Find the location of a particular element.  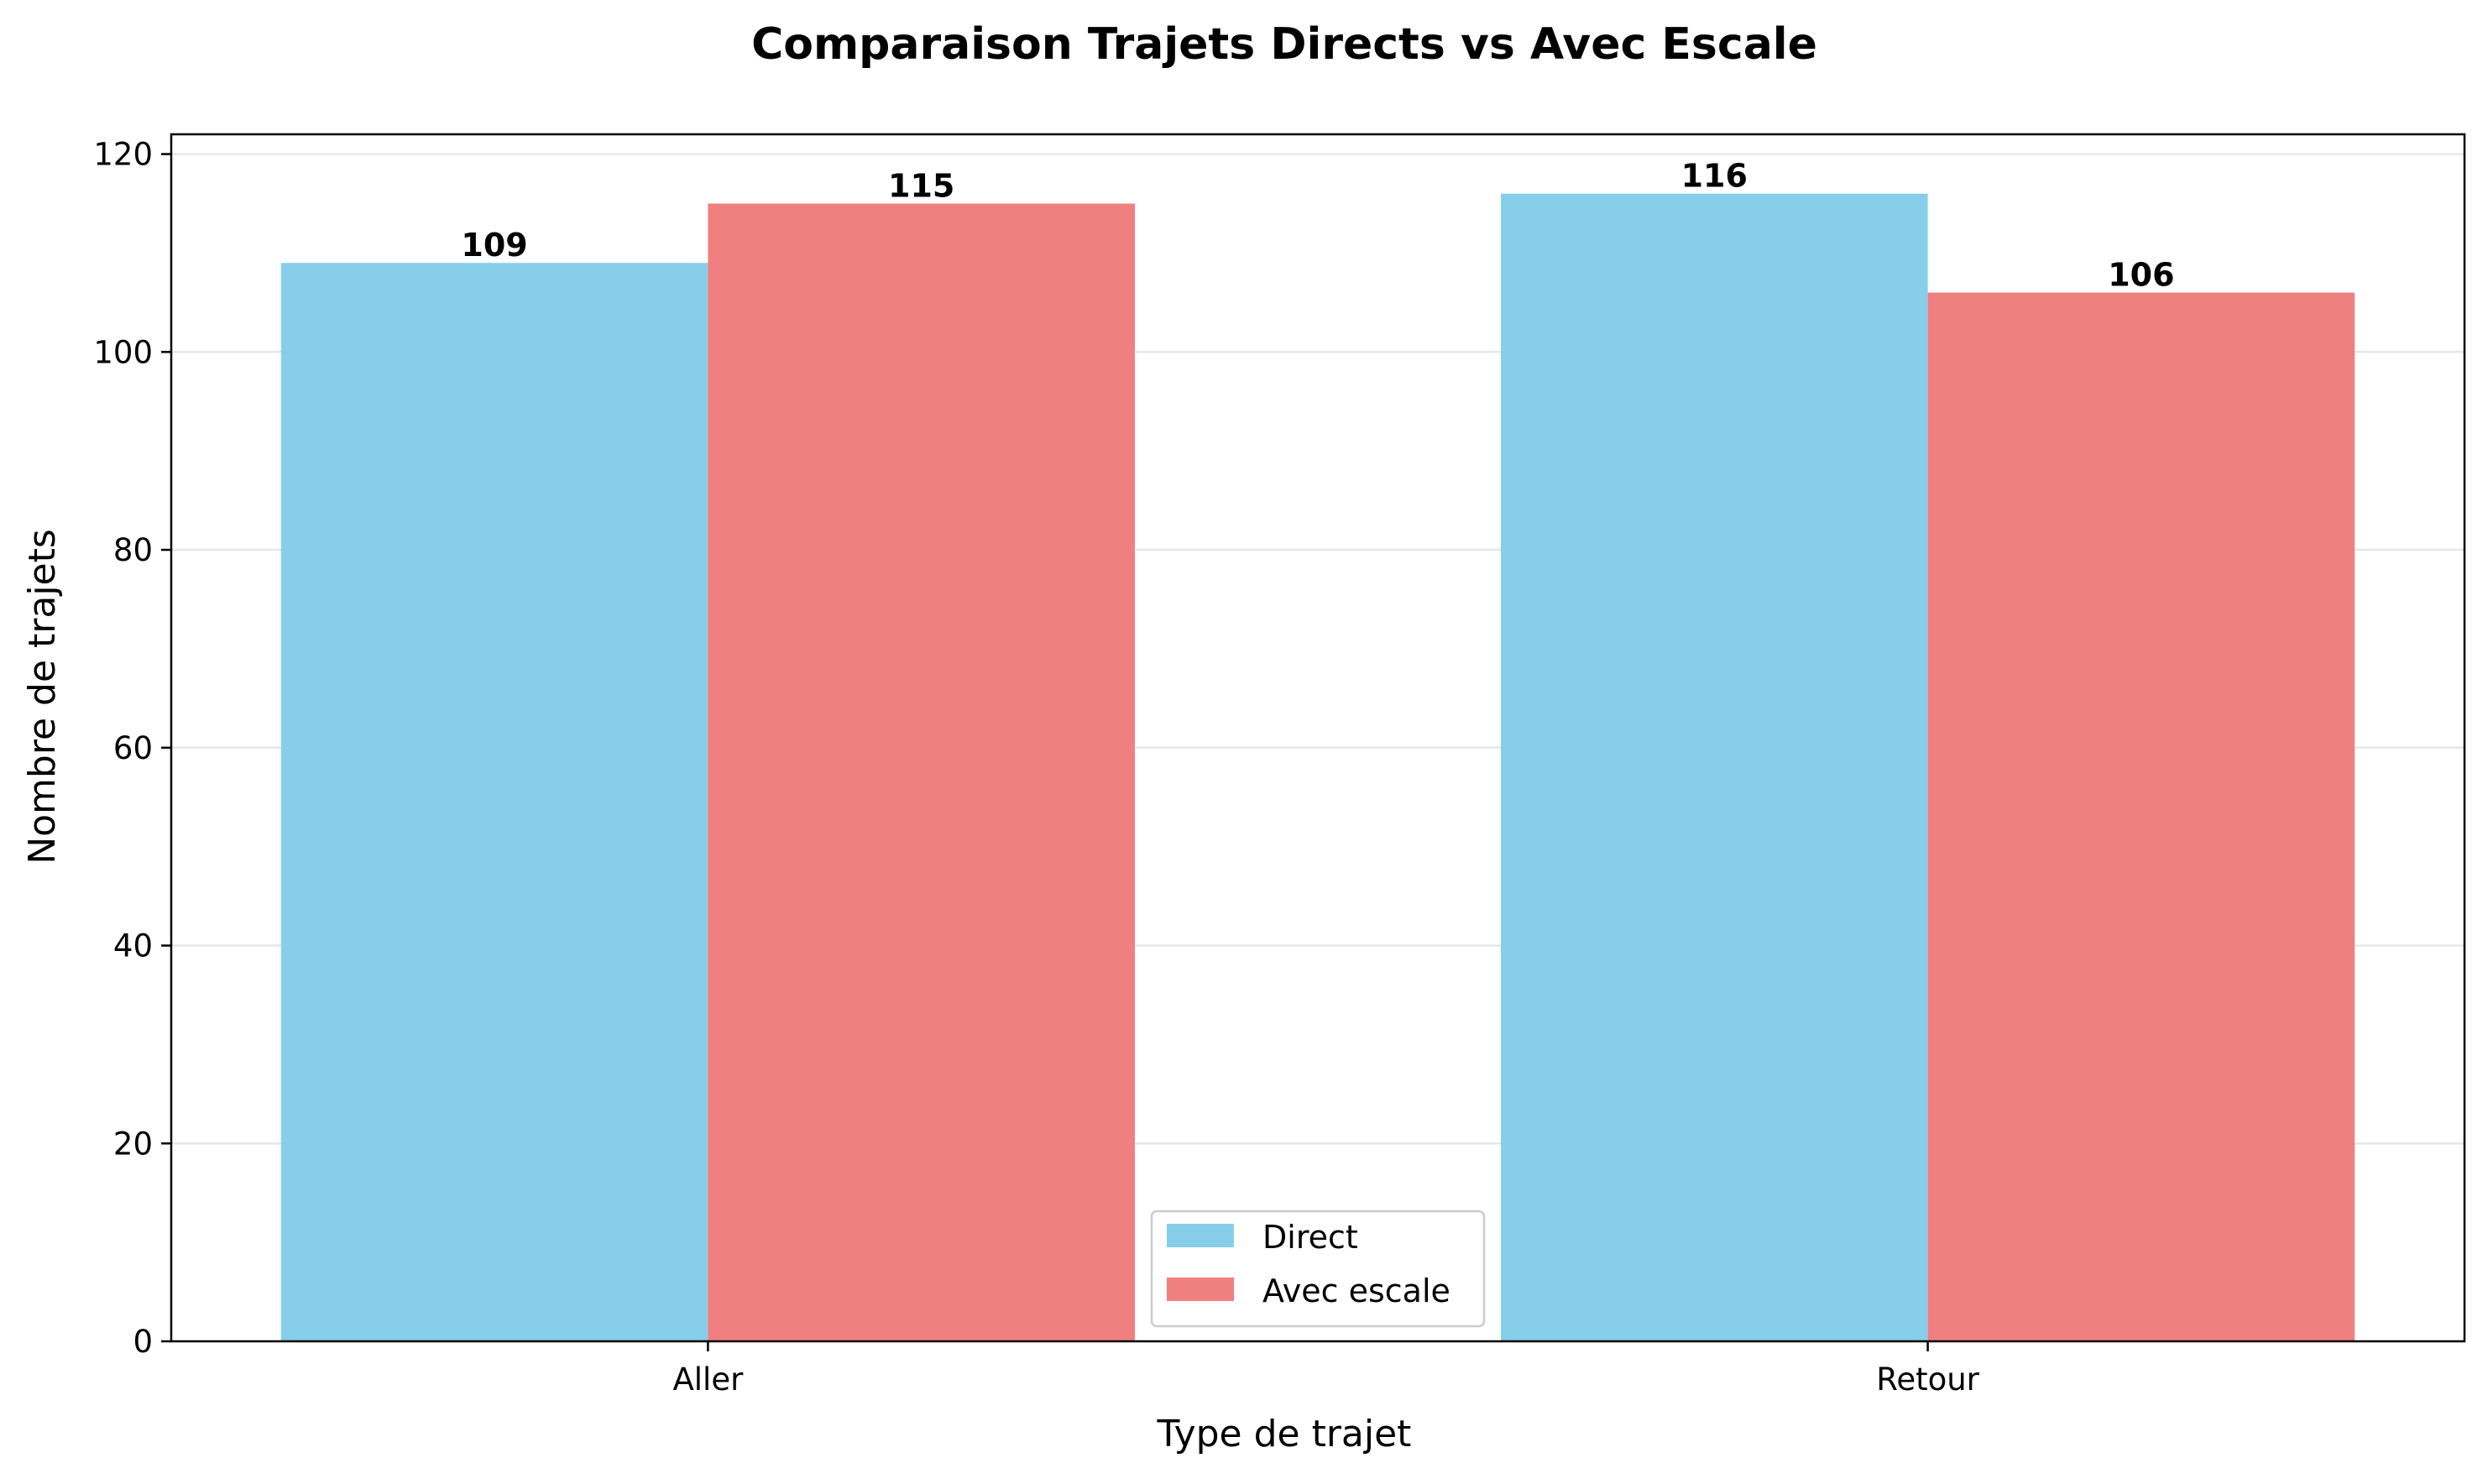

value-labels: 109 116 115 106 is located at coordinates (1317, 226).